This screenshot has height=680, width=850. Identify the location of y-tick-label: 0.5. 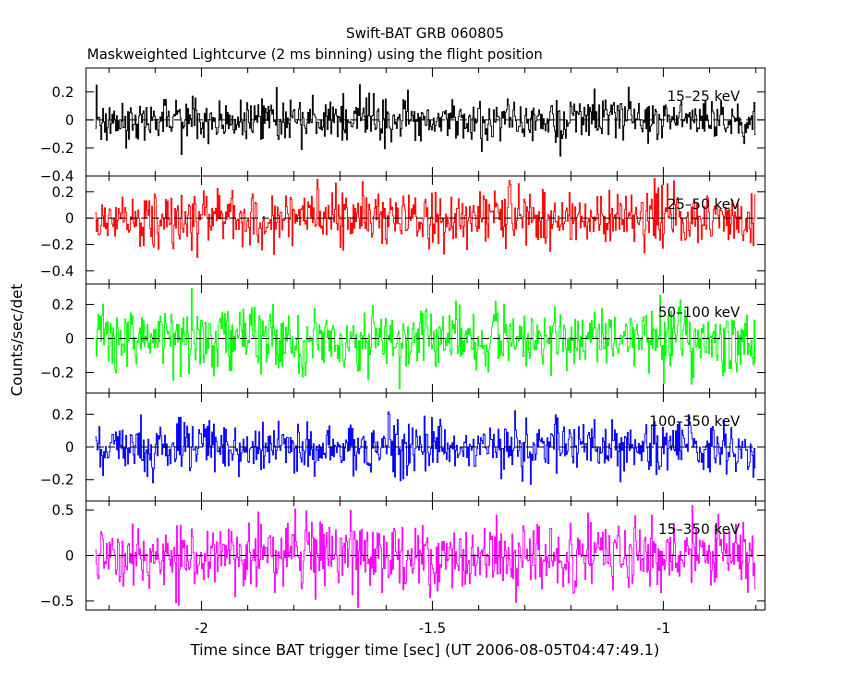
(63, 511).